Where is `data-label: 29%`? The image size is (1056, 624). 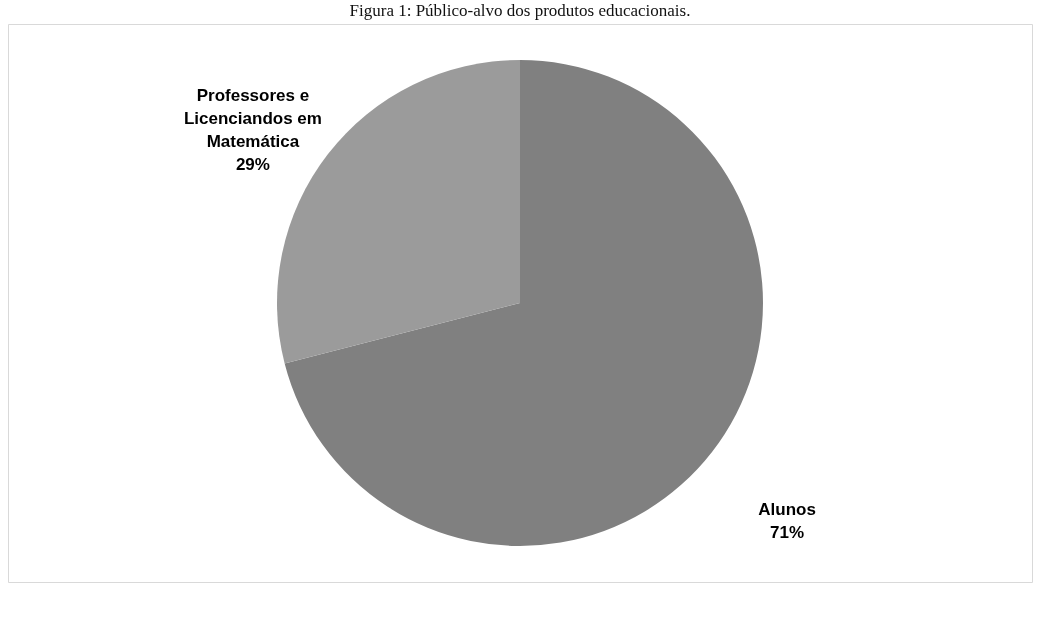 data-label: 29% is located at coordinates (252, 164).